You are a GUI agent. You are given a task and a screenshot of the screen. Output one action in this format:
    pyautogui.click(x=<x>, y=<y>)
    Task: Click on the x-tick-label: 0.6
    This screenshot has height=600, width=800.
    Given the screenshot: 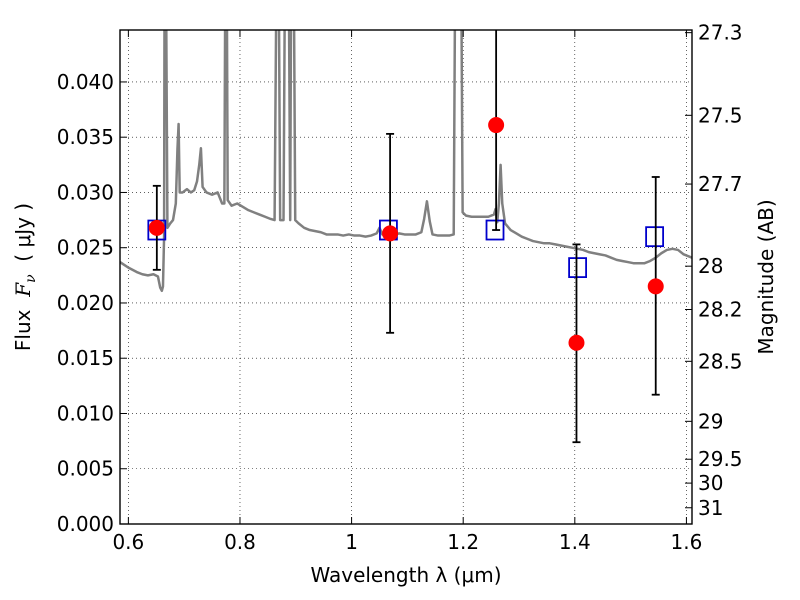 What is the action you would take?
    pyautogui.click(x=128, y=542)
    